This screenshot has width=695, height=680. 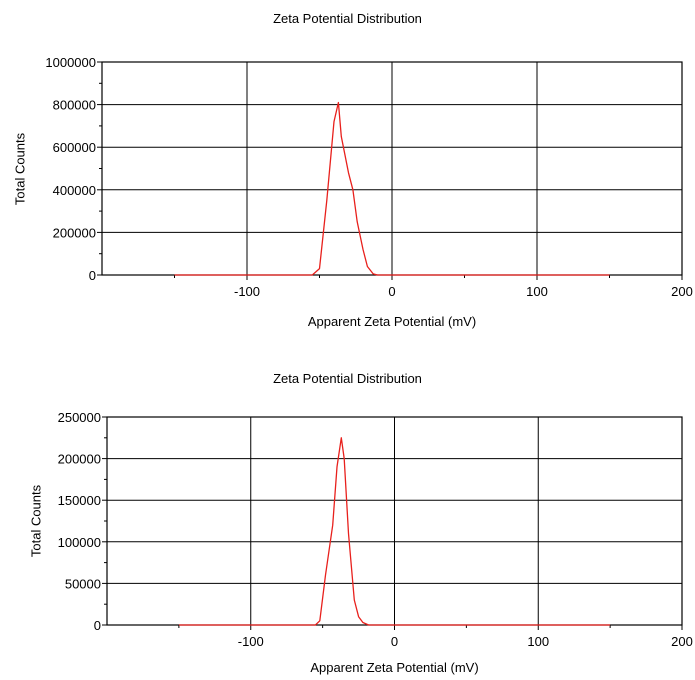 What do you see at coordinates (79, 500) in the screenshot?
I see `y-tick-label: 150000` at bounding box center [79, 500].